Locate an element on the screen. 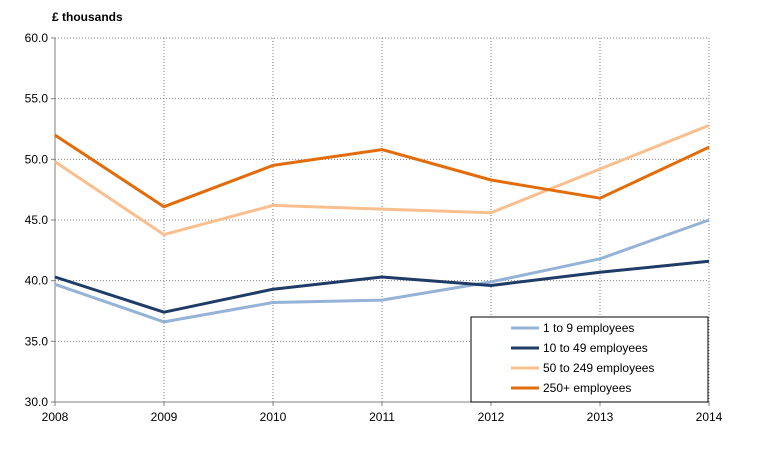 This screenshot has width=758, height=456. y-tick-label: 30.0 is located at coordinates (37, 402).